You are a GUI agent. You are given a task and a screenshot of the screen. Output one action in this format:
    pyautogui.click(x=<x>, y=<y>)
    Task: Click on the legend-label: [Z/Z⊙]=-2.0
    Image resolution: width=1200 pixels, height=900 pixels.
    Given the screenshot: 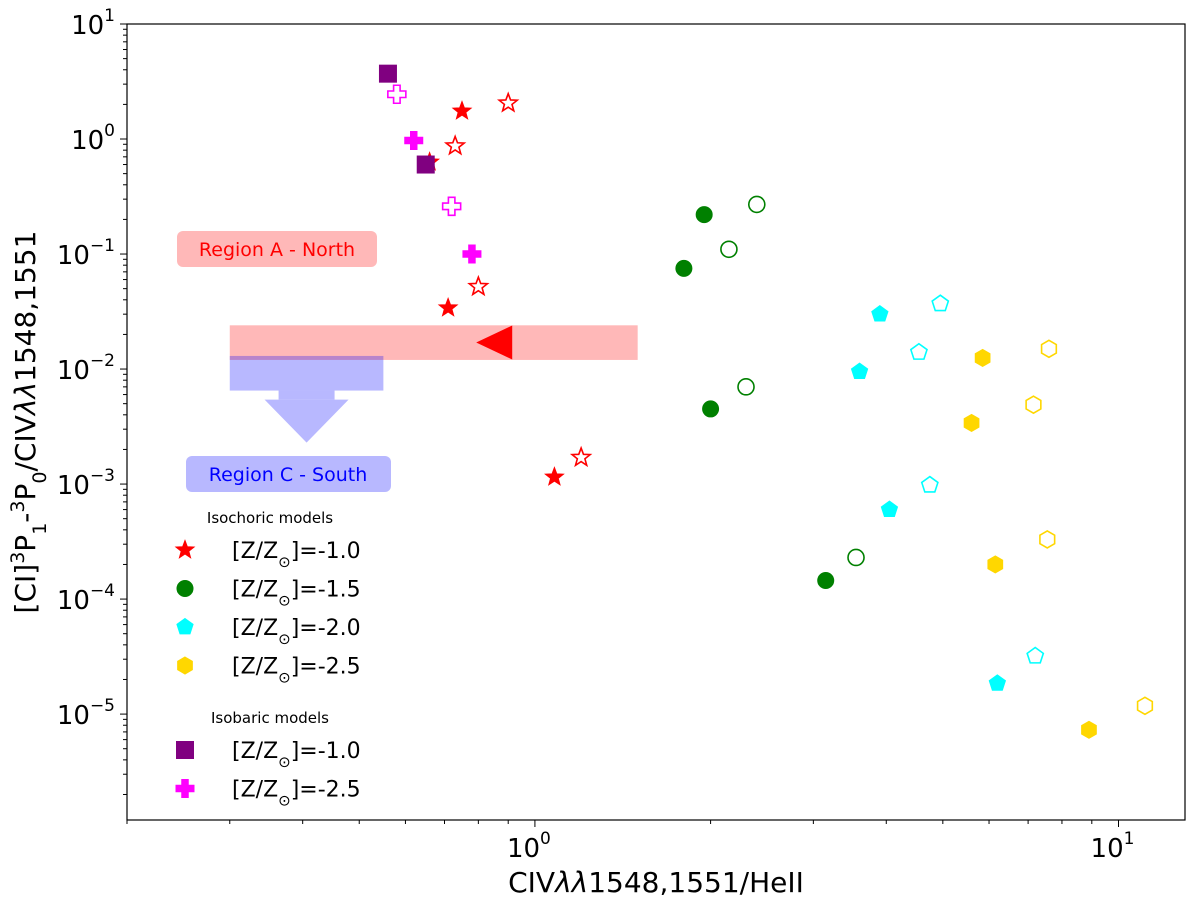 What is the action you would take?
    pyautogui.click(x=296, y=632)
    